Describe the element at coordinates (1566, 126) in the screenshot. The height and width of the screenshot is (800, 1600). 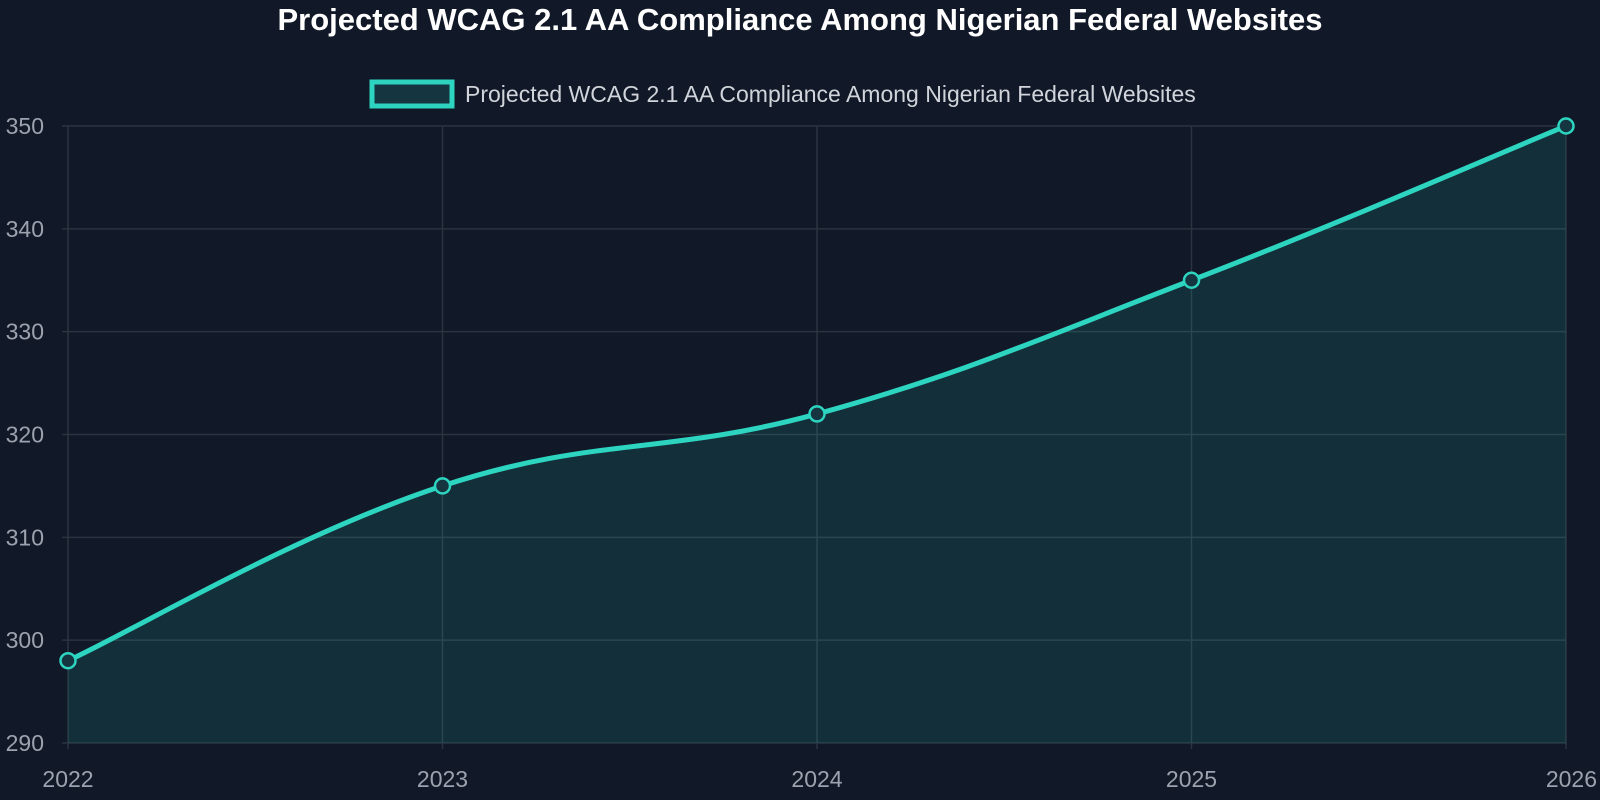
I see `data-point-2026` at that location.